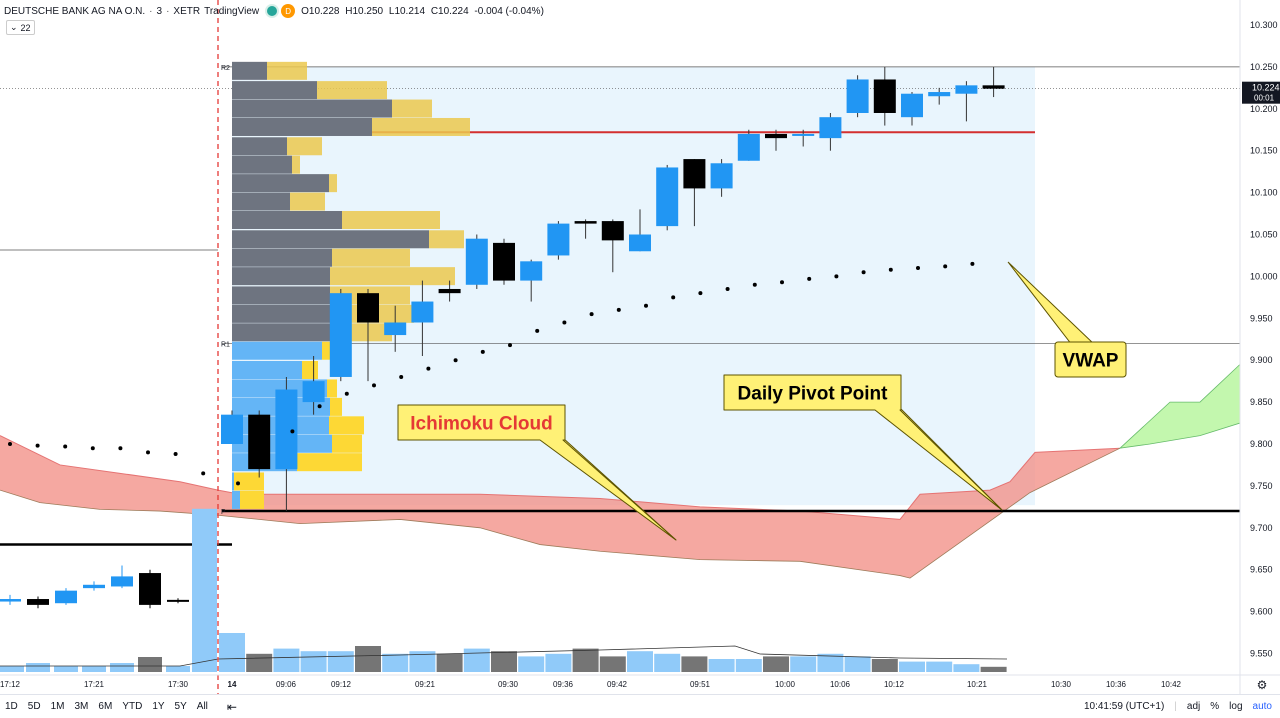  Describe the element at coordinates (14, 27) in the screenshot. I see `chevron-down-icon: ⌄` at that location.